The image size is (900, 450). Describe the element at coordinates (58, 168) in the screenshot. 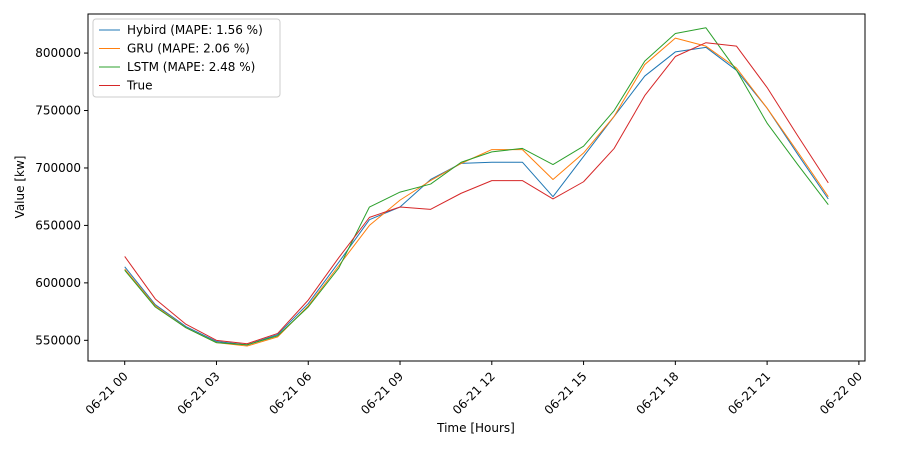

I see `y-tick-label: 700000` at that location.